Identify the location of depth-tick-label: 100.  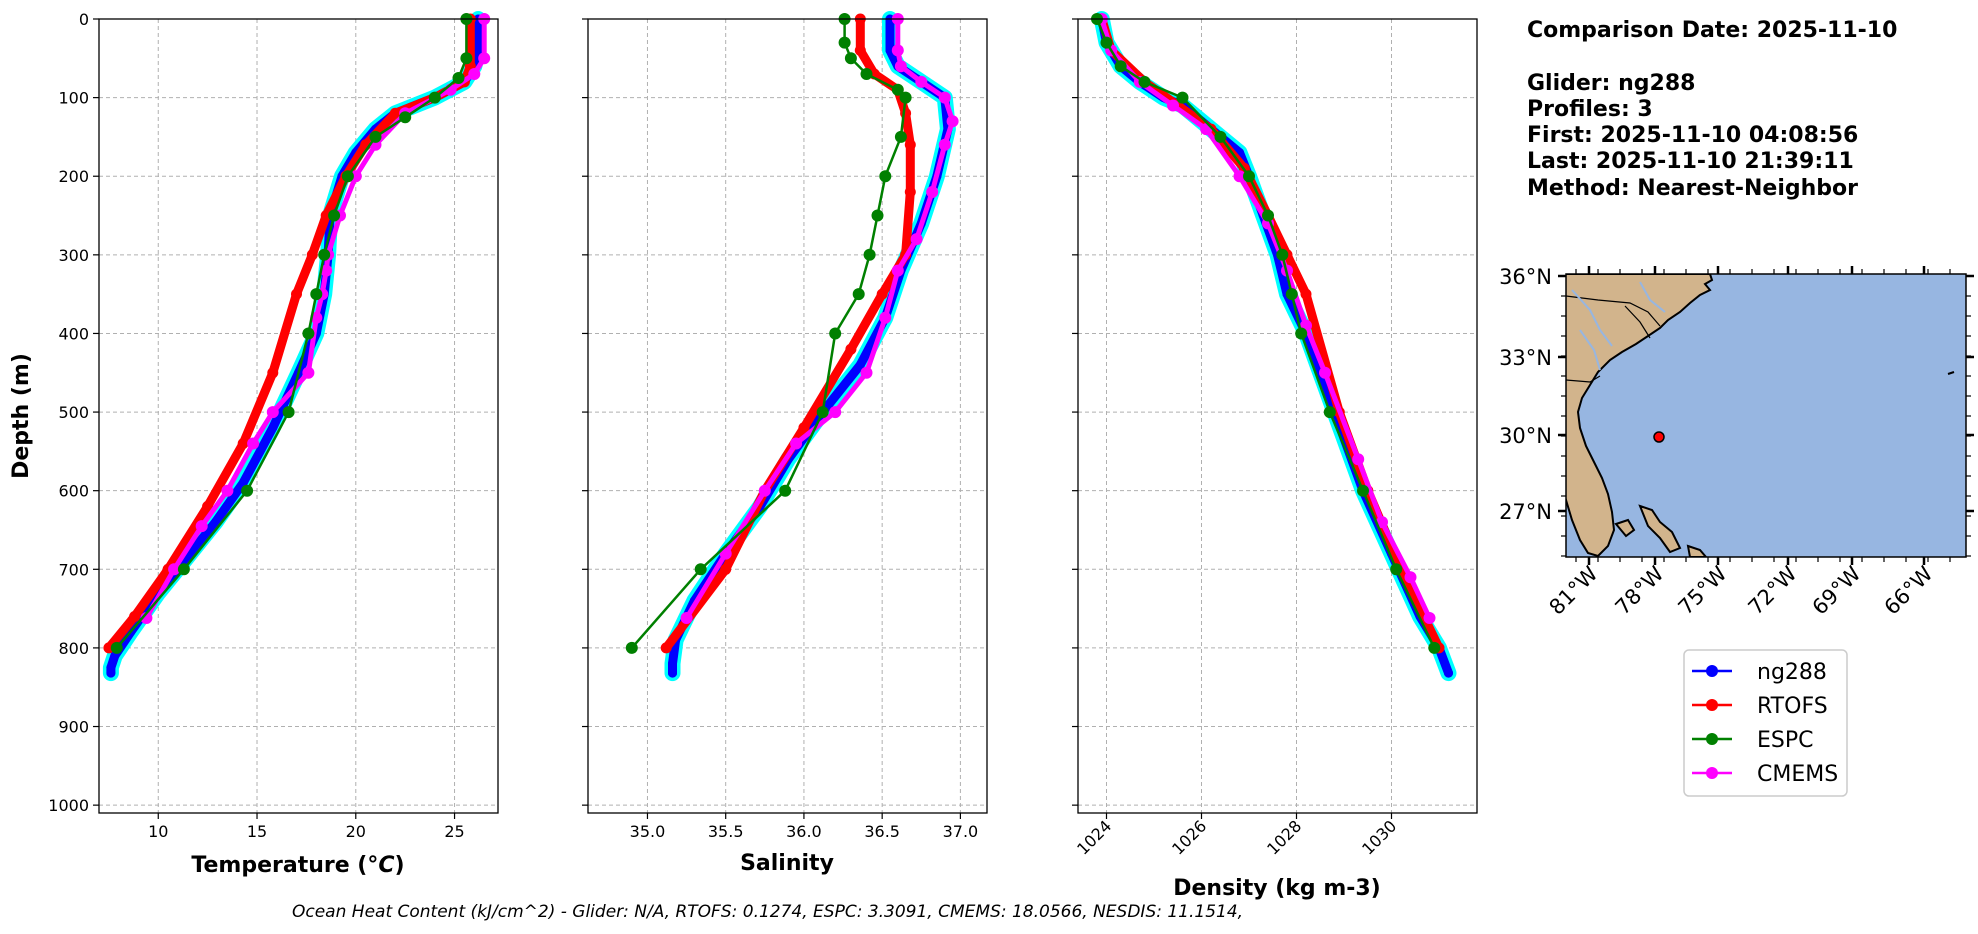
(73, 98).